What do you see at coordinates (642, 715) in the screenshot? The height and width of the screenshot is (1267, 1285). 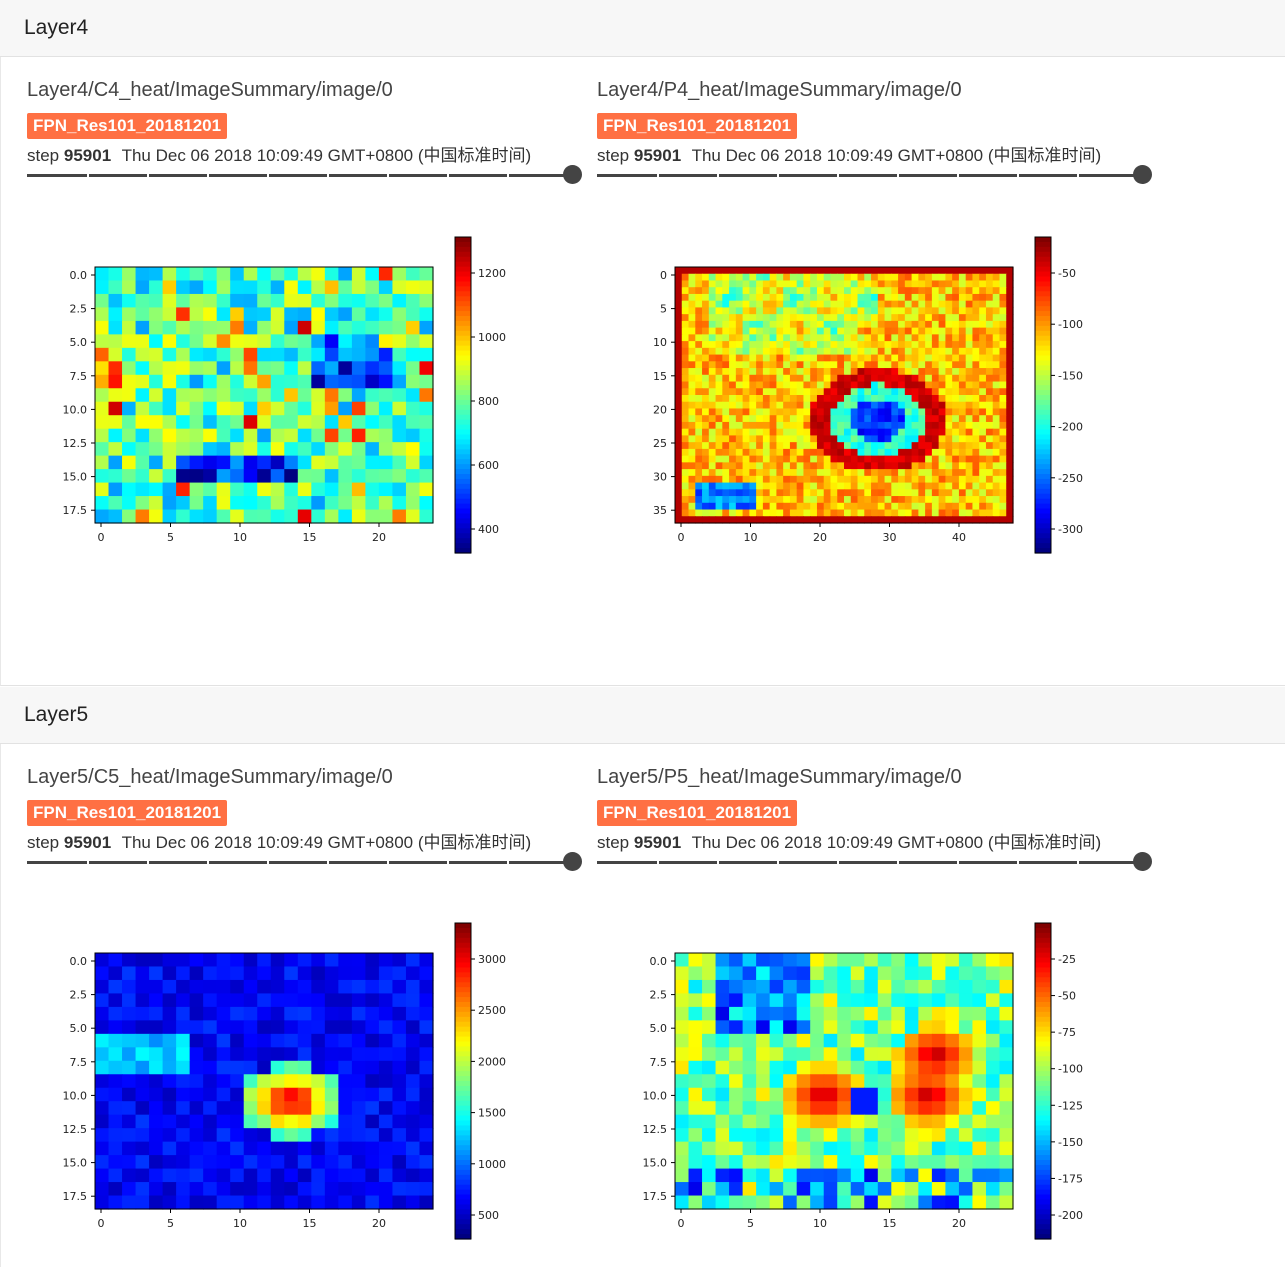 I see `section-header: Layer5` at bounding box center [642, 715].